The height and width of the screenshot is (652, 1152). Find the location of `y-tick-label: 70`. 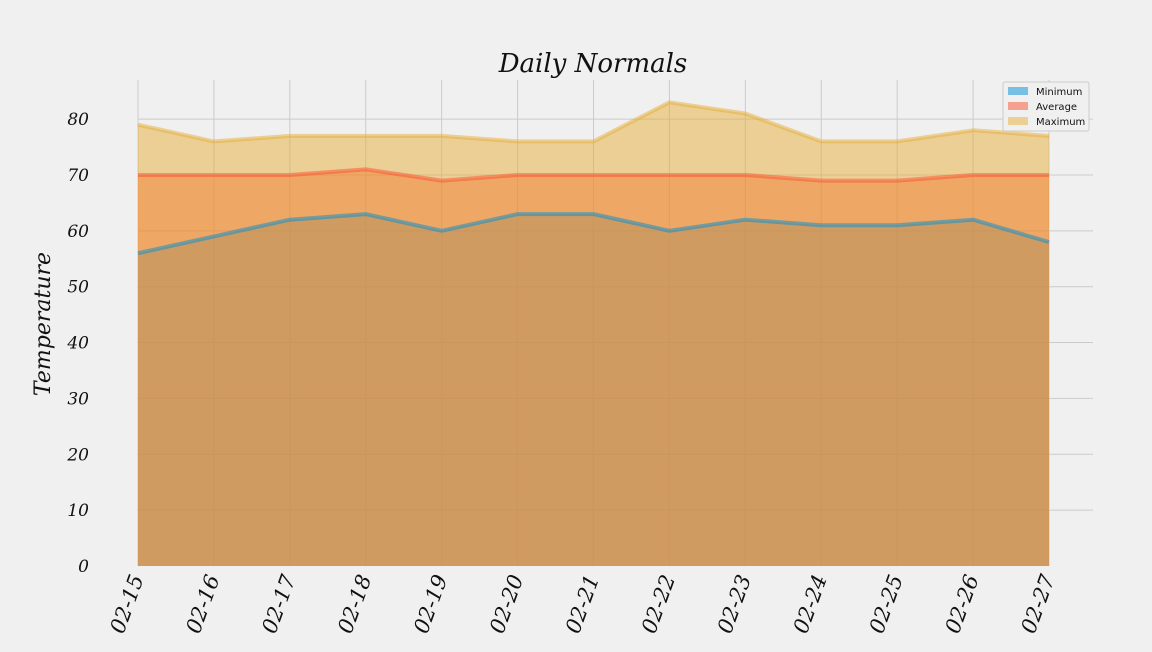

y-tick-label: 70 is located at coordinates (78, 176).